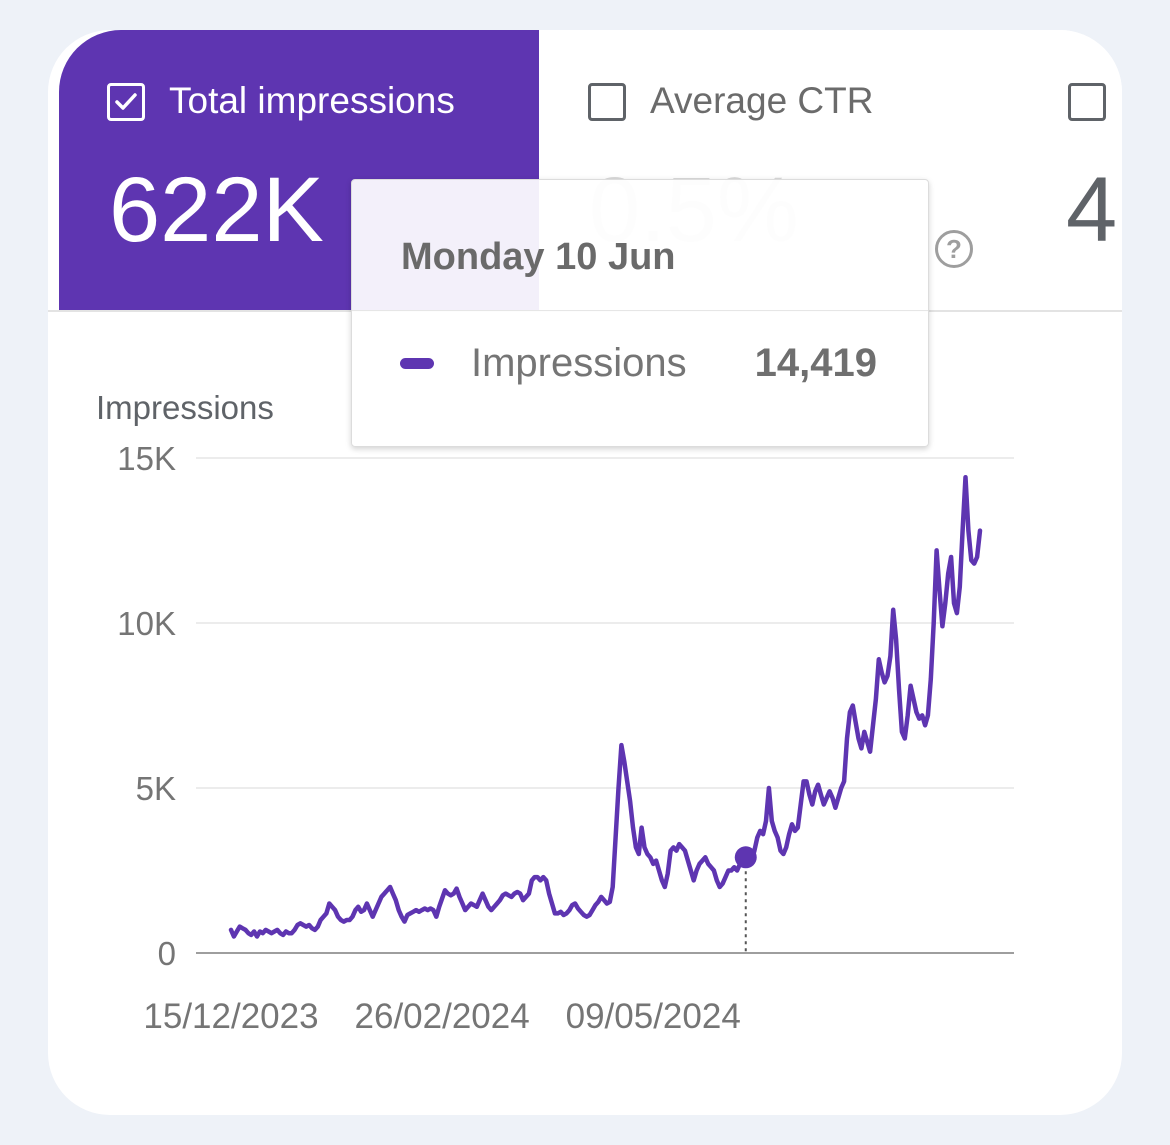 This screenshot has width=1170, height=1145. I want to click on tooltip-date: Monday 10 Jun, so click(538, 257).